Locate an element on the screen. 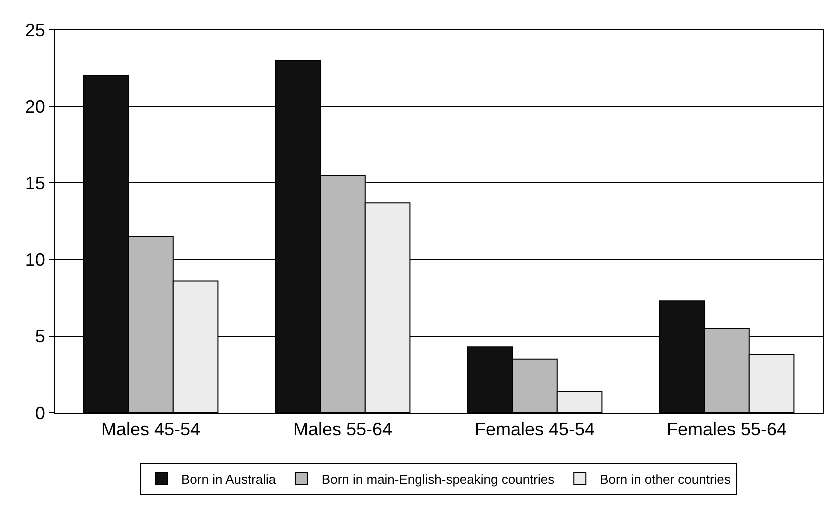  y-tick-label: 15 is located at coordinates (35, 184).